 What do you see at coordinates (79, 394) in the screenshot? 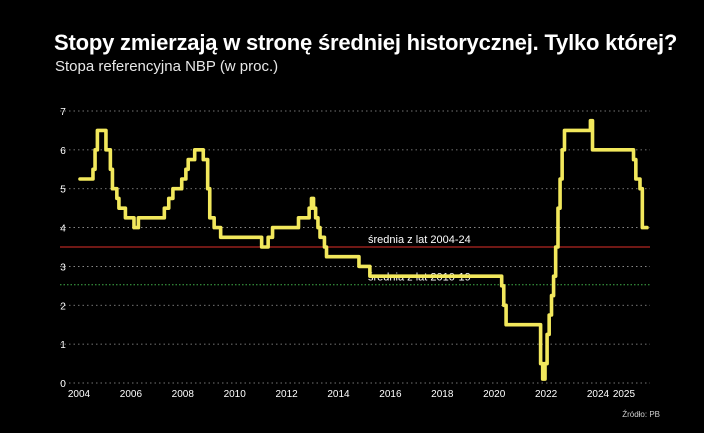
I see `x-tick-label: 2004` at bounding box center [79, 394].